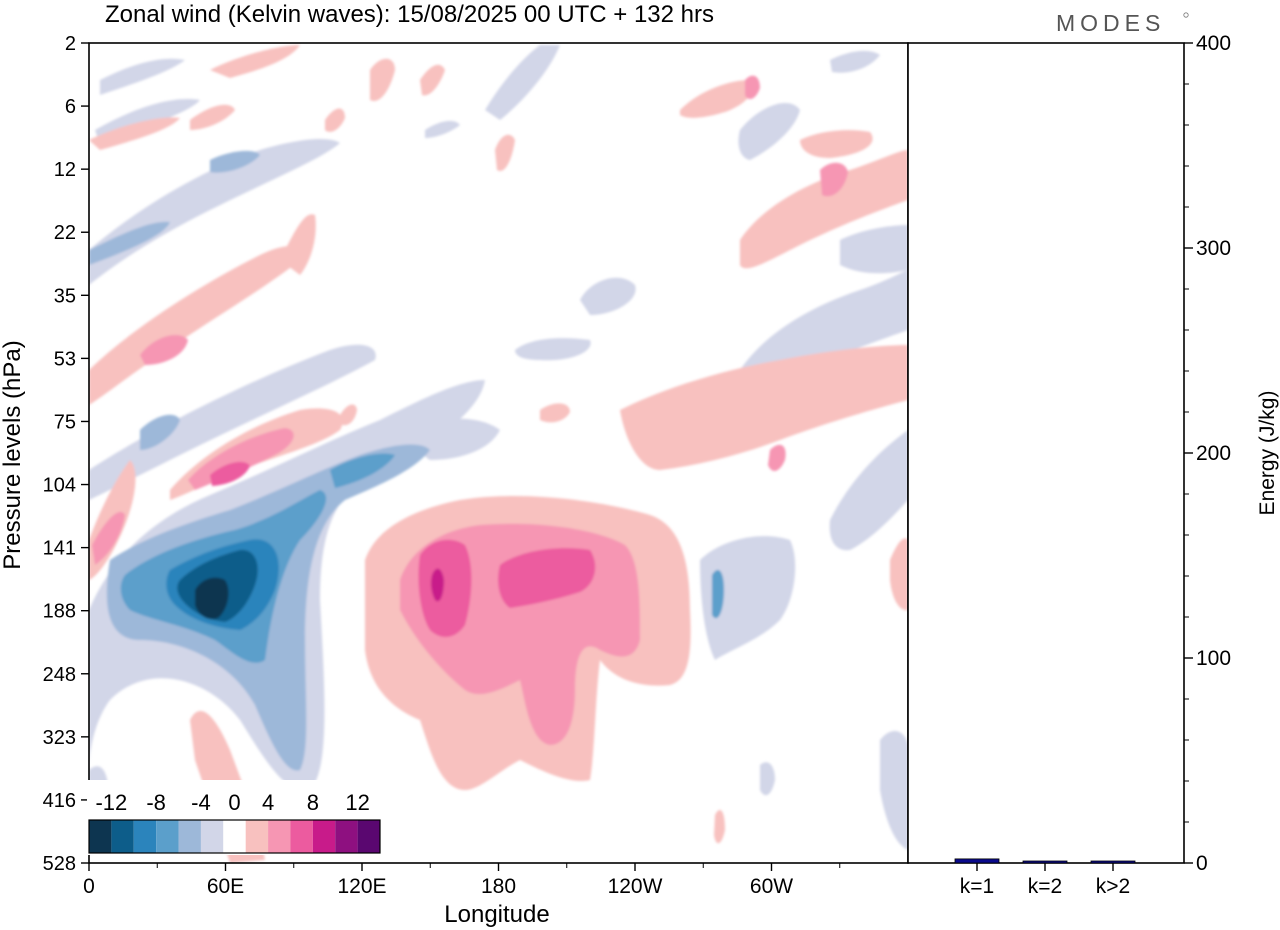  I want to click on pos-medium-lower-left, so click(108, 538).